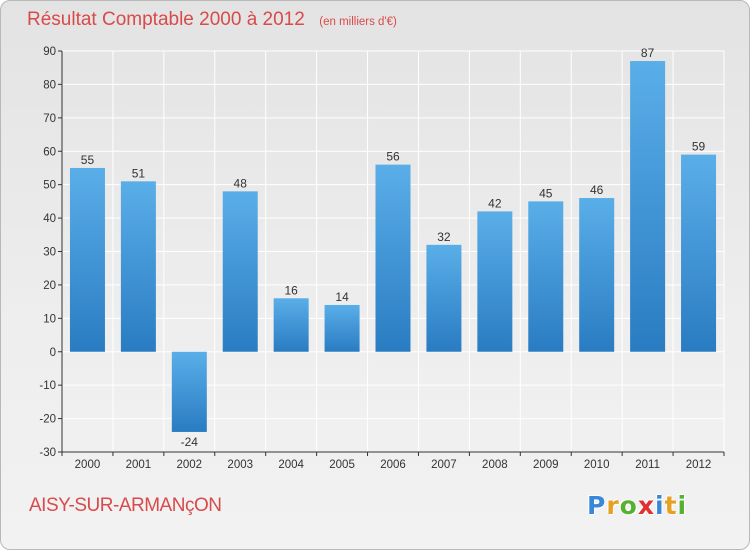  I want to click on y-tick-label: -30, so click(47, 453).